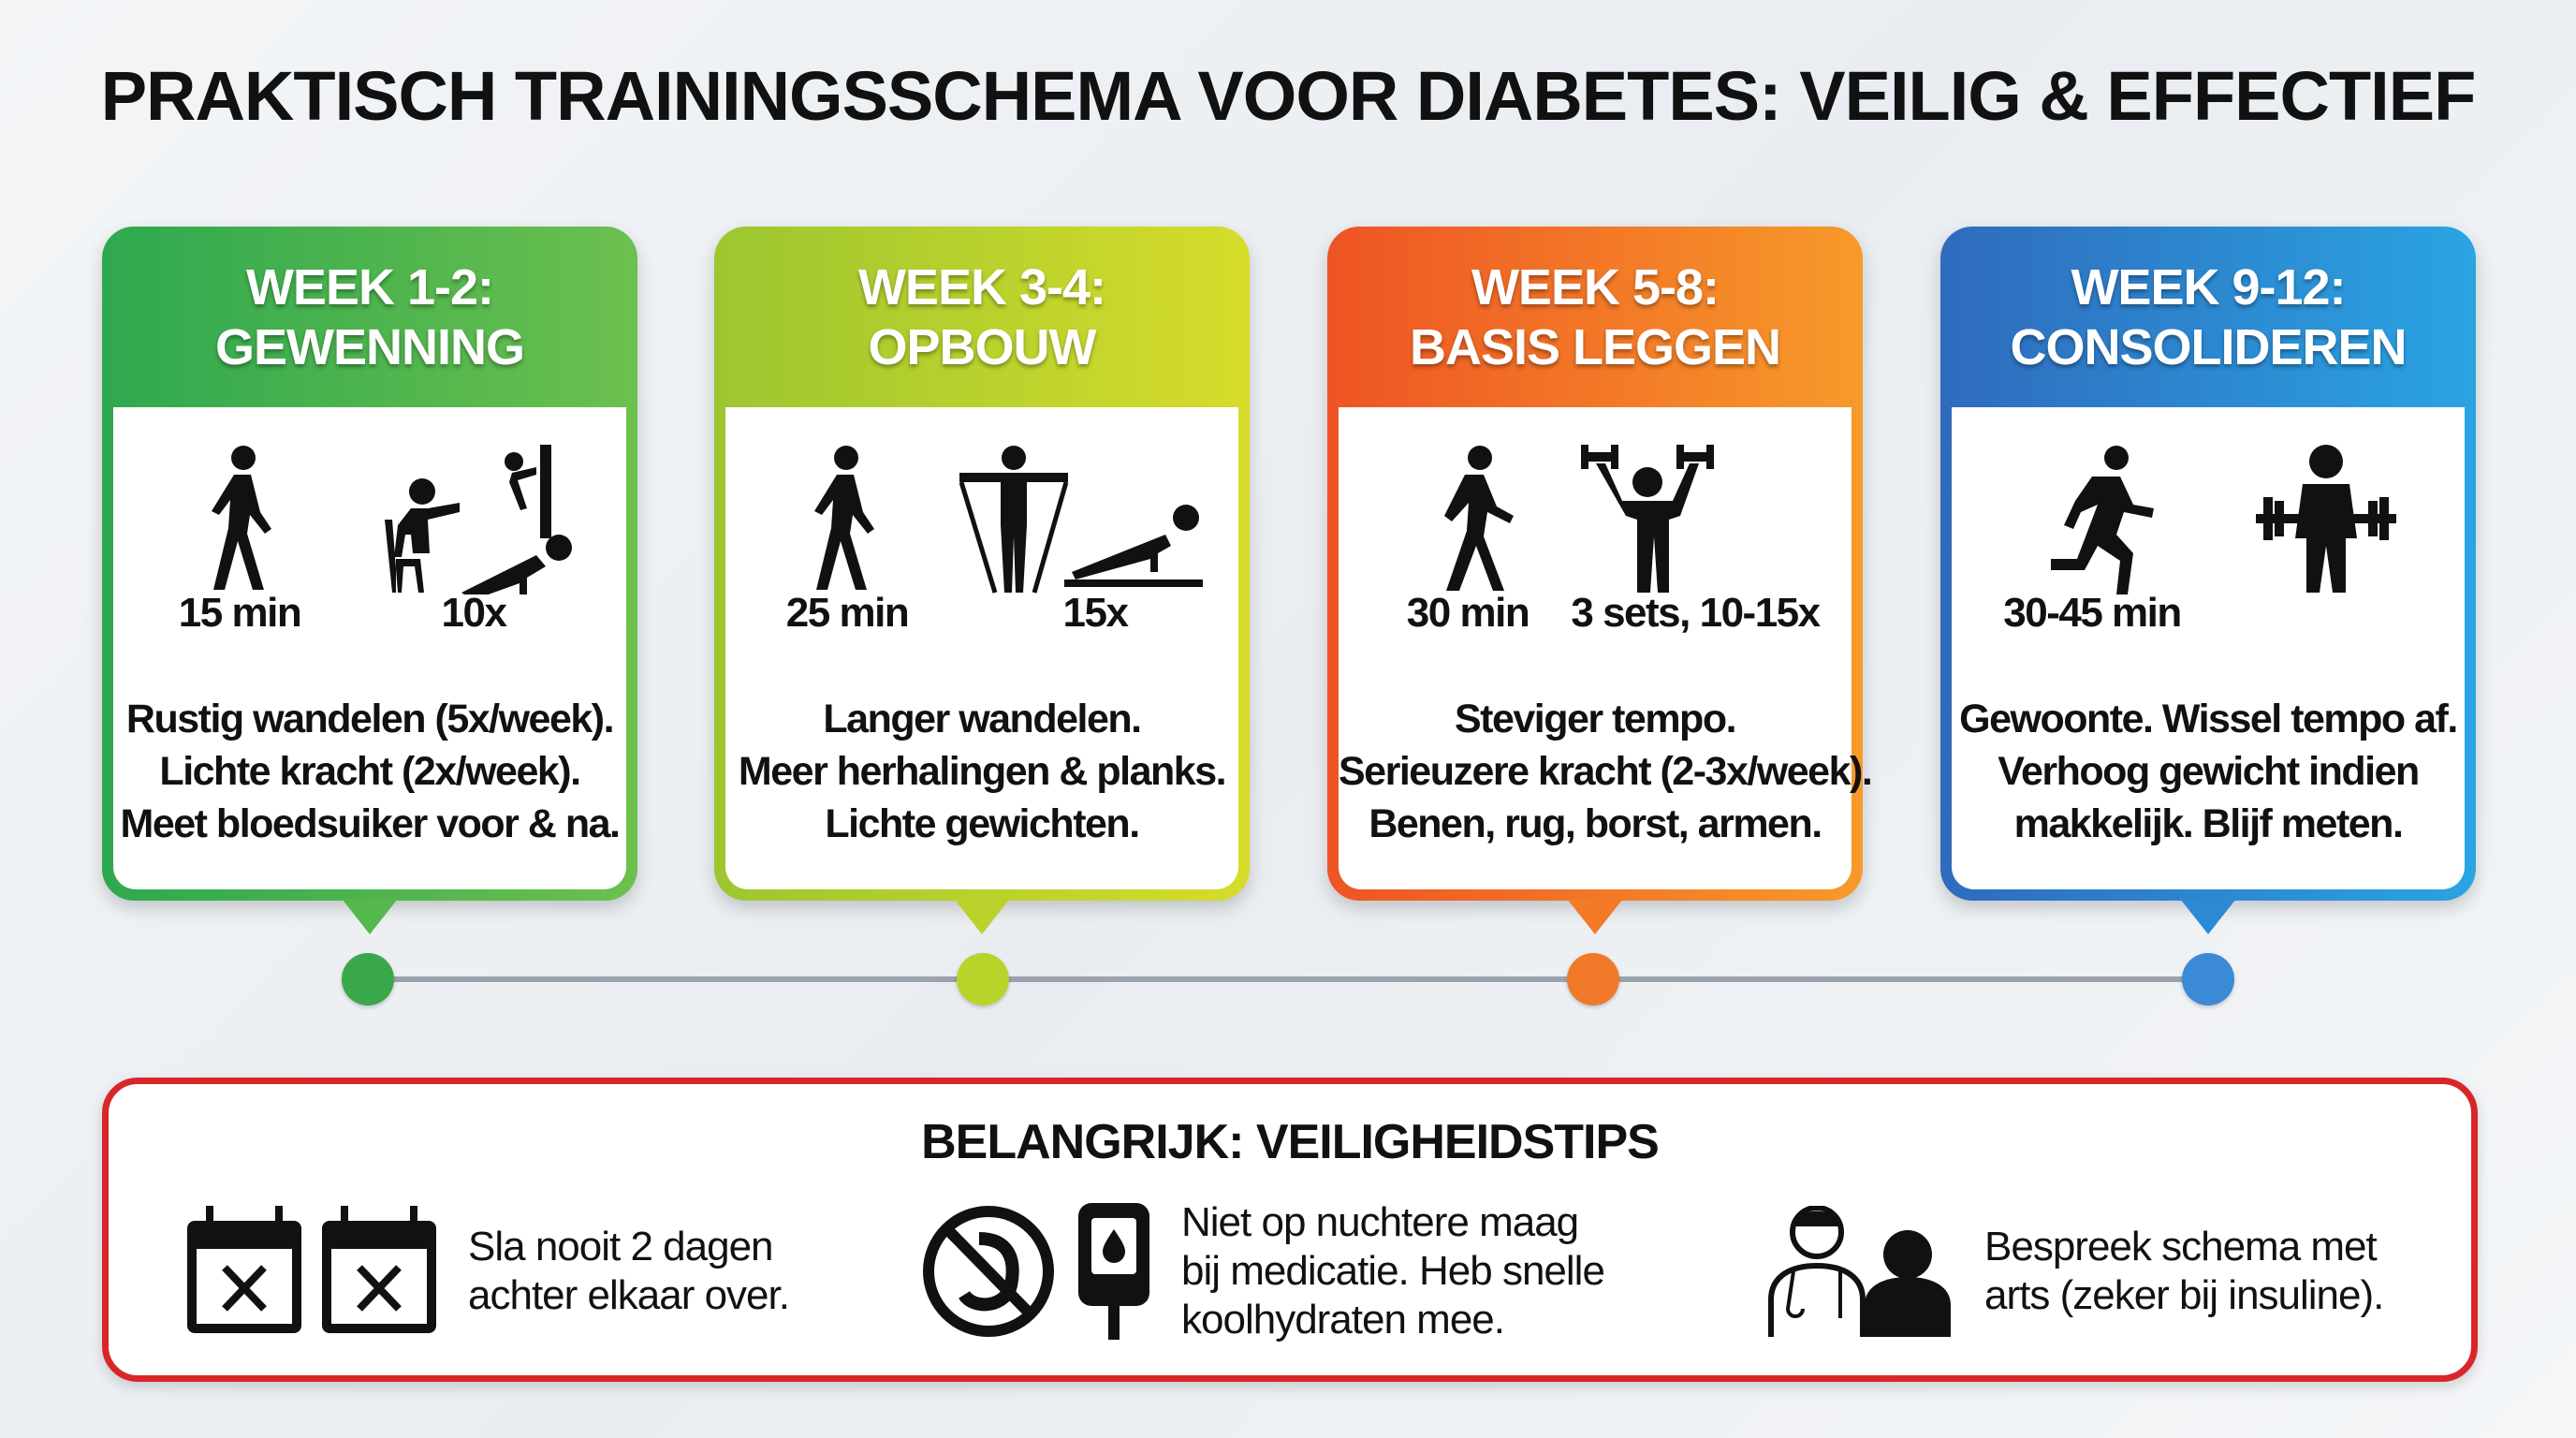 The image size is (2576, 1438). What do you see at coordinates (2092, 613) in the screenshot?
I see `run-duration: 30-45 min` at bounding box center [2092, 613].